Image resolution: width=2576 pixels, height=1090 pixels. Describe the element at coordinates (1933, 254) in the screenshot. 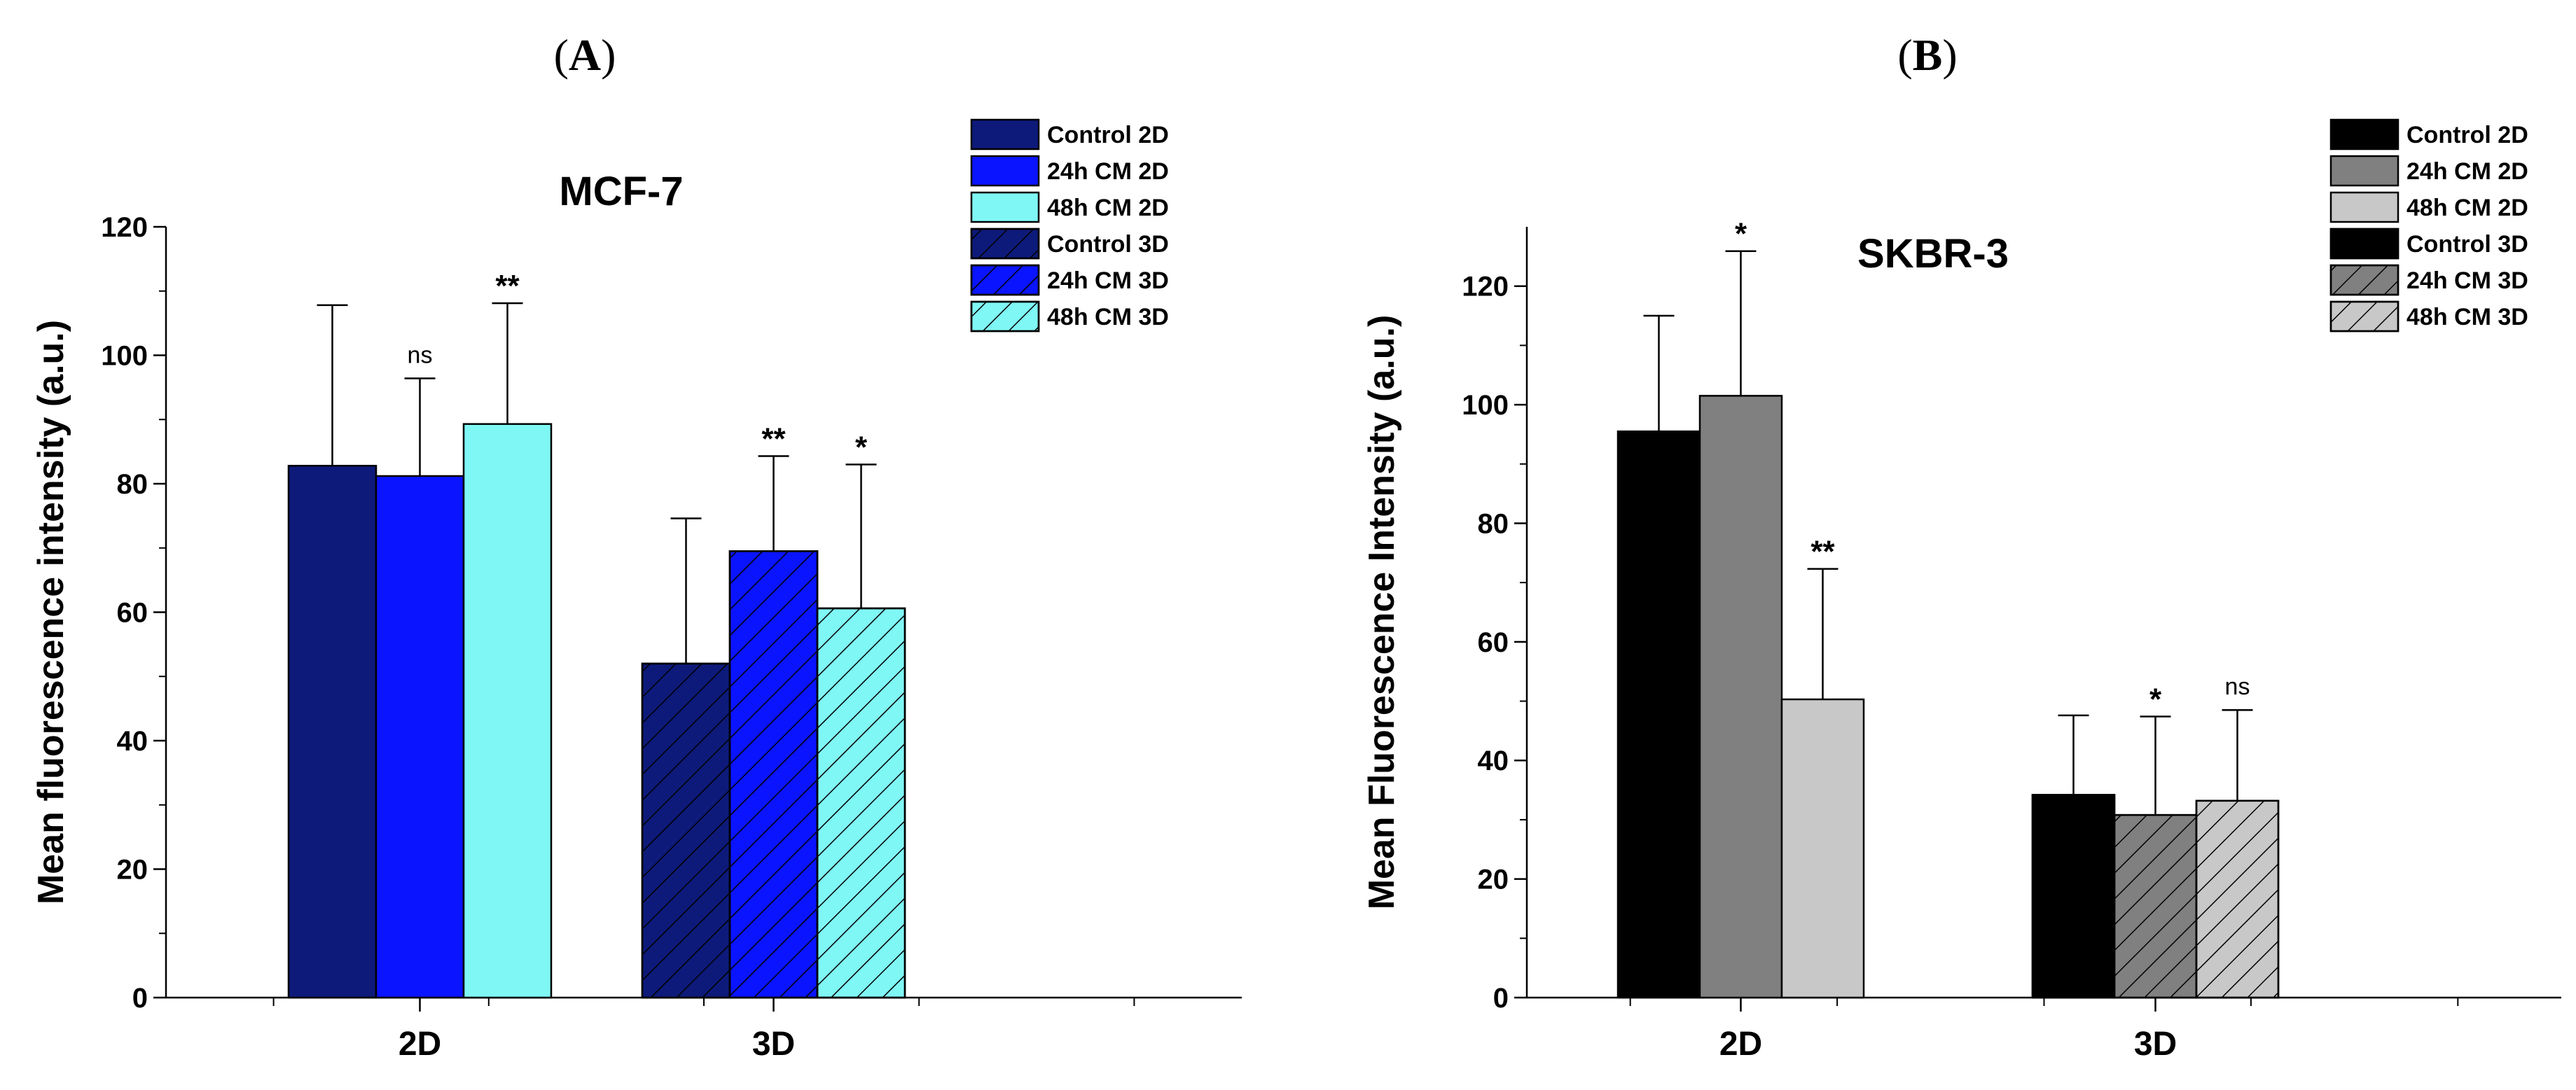

I see `chart-title: SKBR-3` at that location.